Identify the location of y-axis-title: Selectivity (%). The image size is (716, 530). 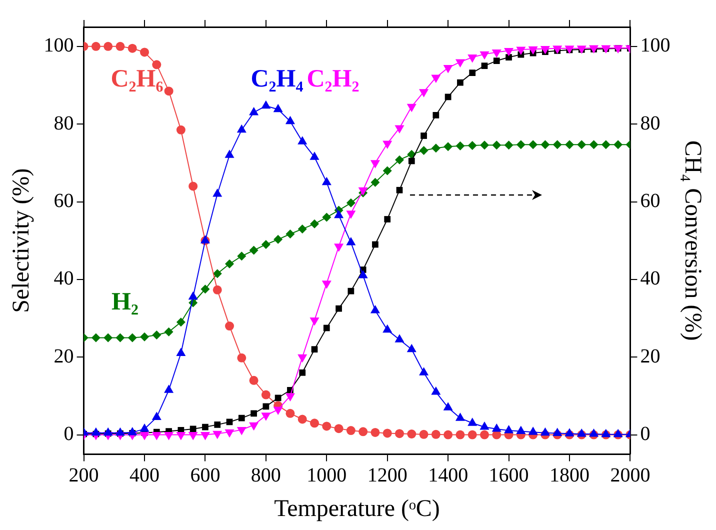
(21, 240).